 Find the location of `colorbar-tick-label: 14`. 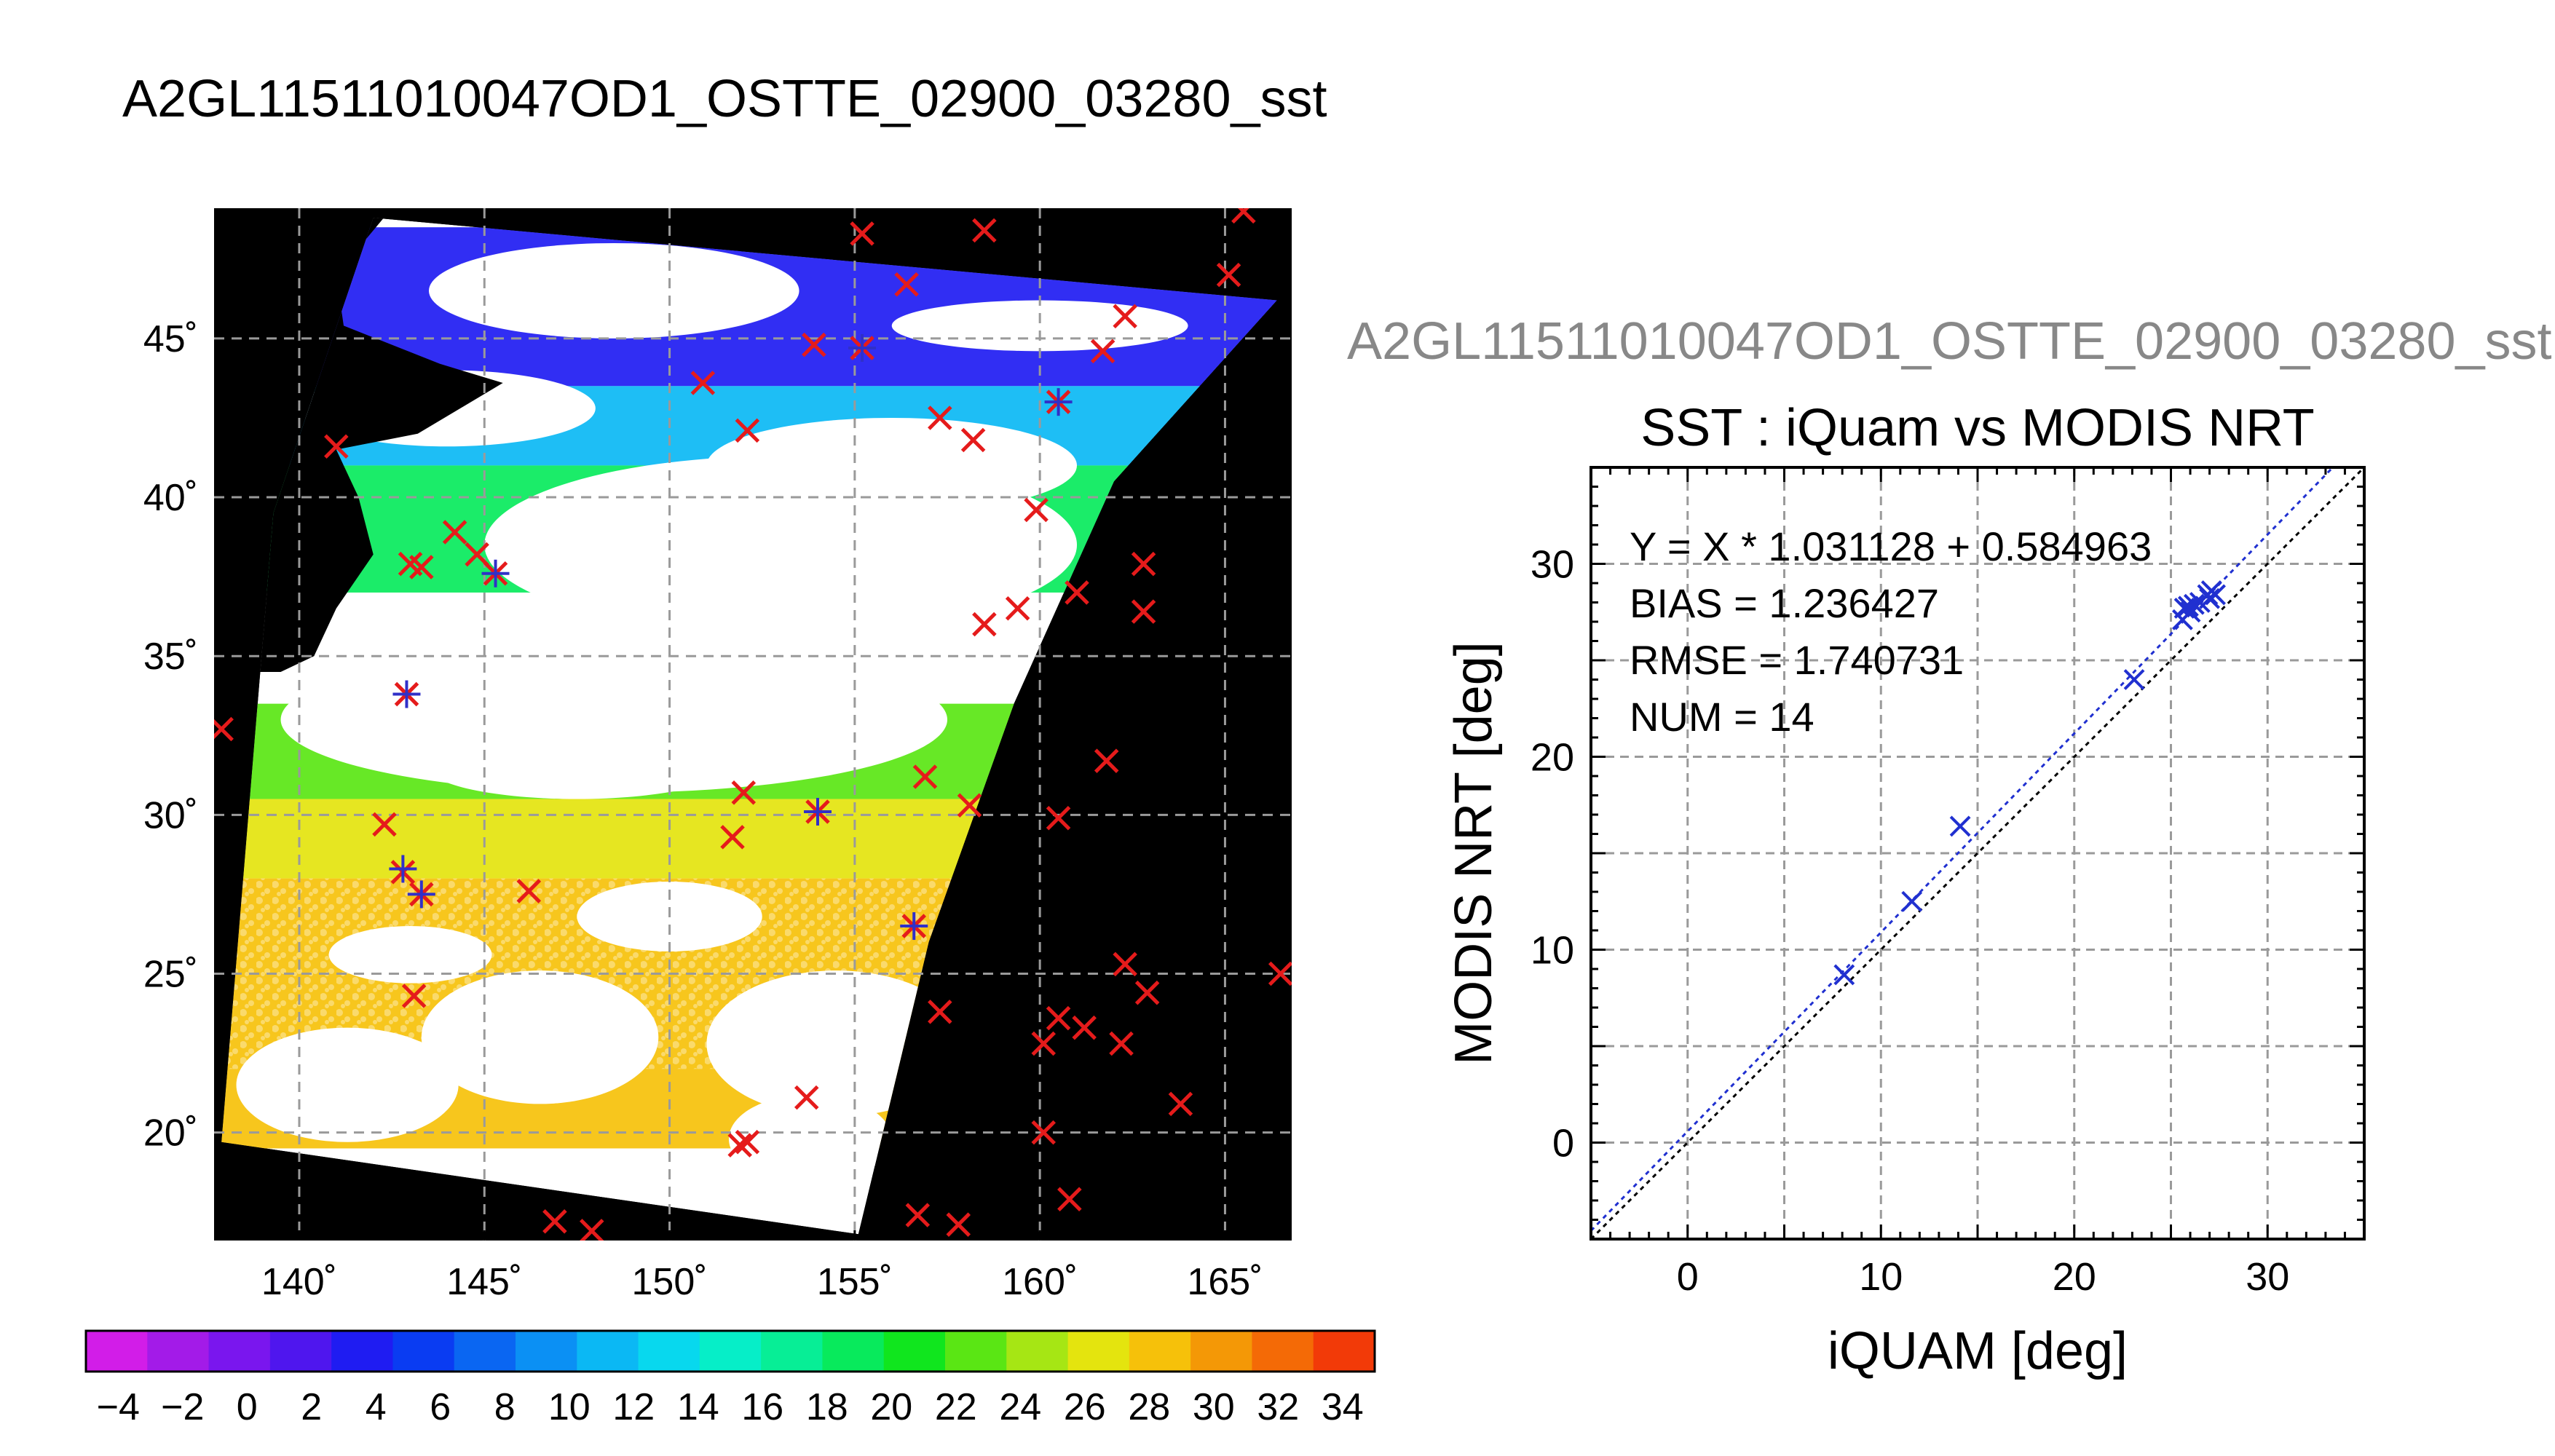

colorbar-tick-label: 14 is located at coordinates (698, 1407).